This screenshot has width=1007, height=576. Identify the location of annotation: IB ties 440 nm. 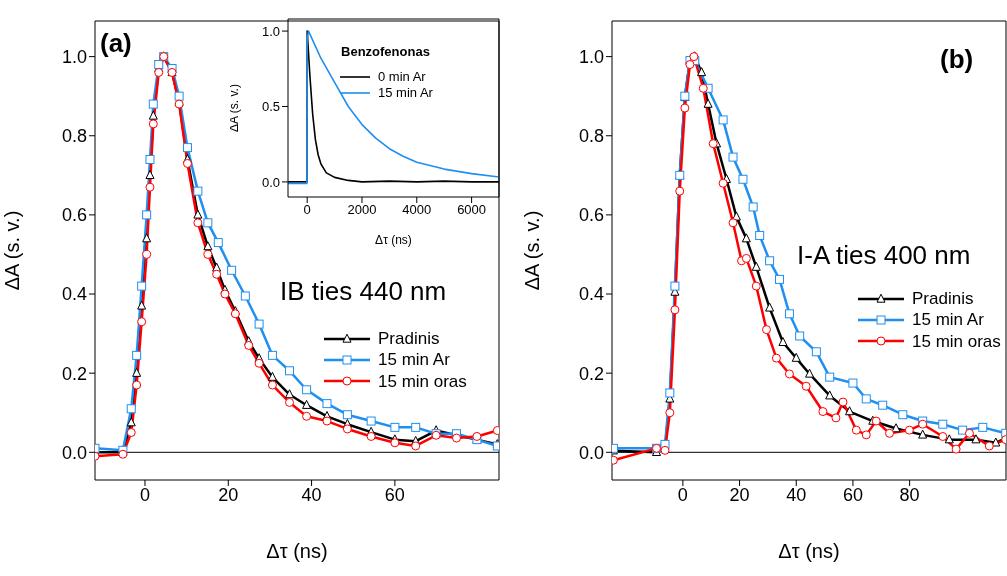
(363, 291).